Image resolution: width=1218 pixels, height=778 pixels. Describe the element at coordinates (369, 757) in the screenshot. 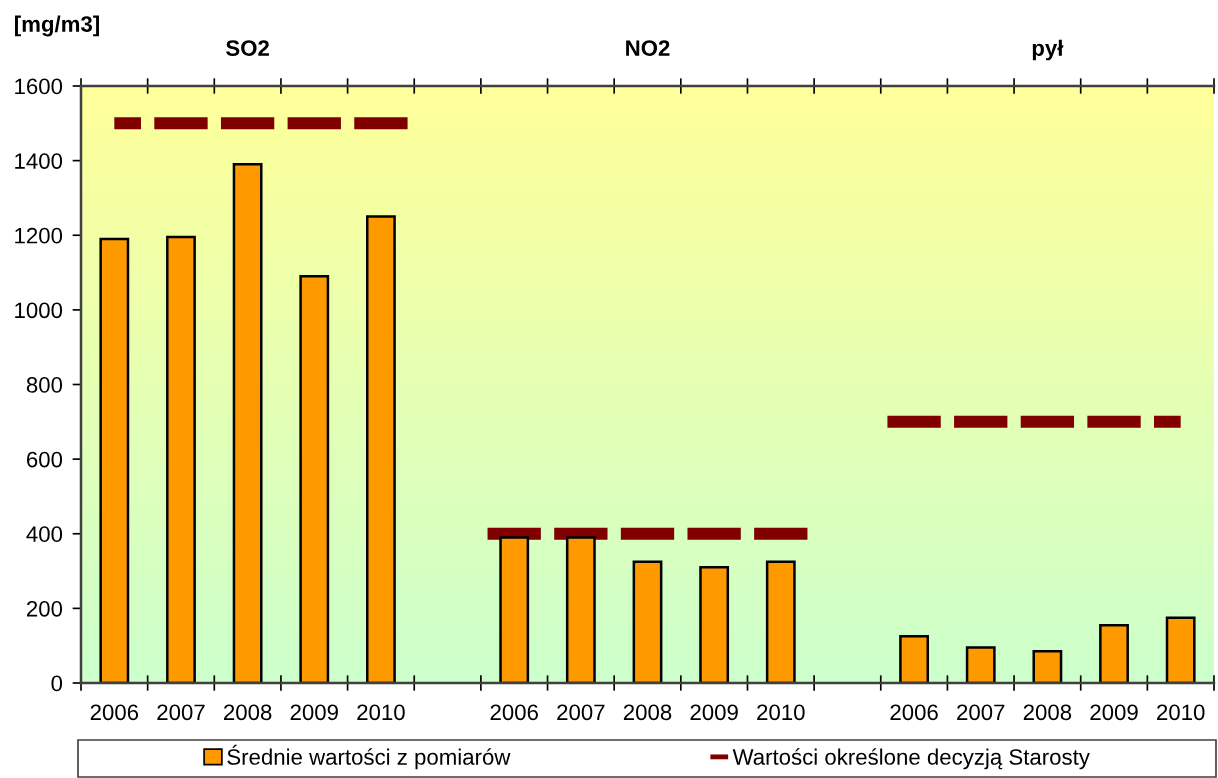

I see `legend-label: Średnie wartości z pomiarów` at that location.